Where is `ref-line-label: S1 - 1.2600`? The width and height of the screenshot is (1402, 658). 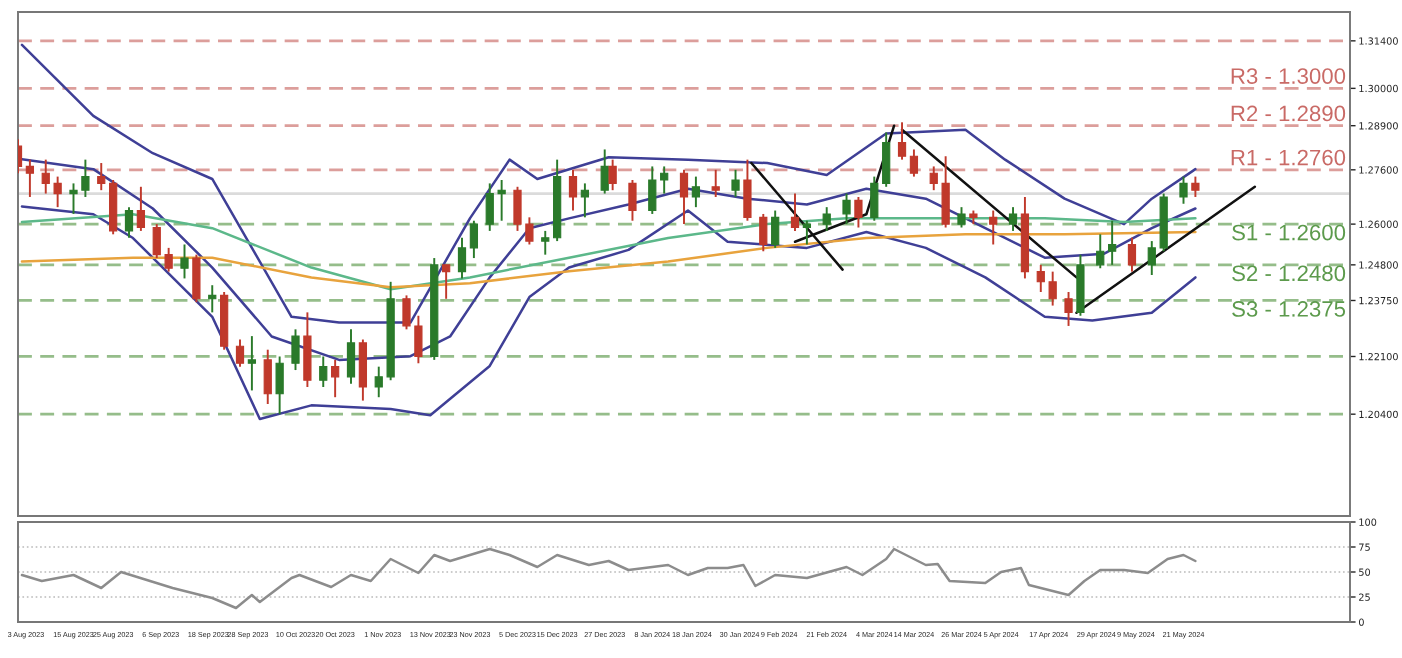 ref-line-label: S1 - 1.2600 is located at coordinates (1289, 232).